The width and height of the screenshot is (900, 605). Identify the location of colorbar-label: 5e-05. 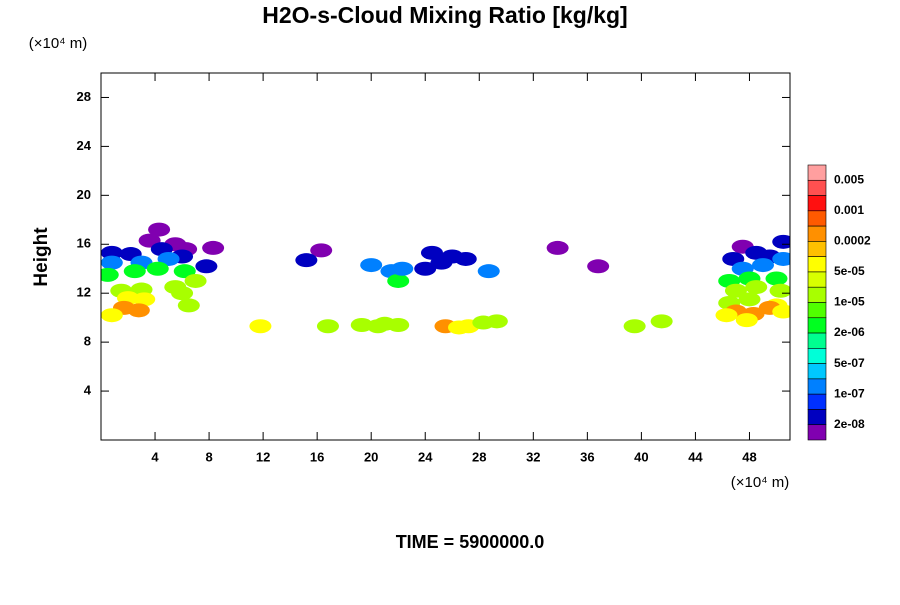
(849, 271).